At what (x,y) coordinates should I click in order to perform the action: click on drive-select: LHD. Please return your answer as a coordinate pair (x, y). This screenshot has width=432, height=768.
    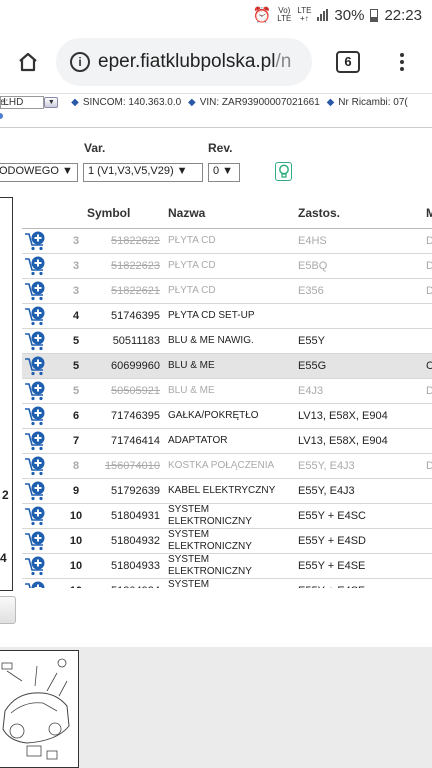
    Looking at the image, I should click on (22, 102).